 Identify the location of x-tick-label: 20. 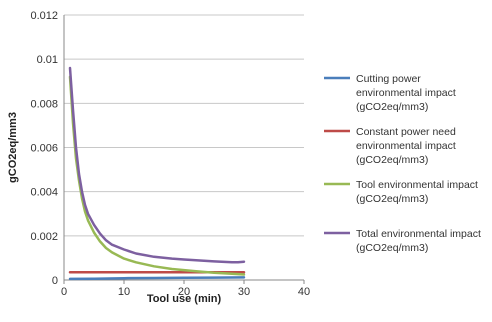
(184, 292).